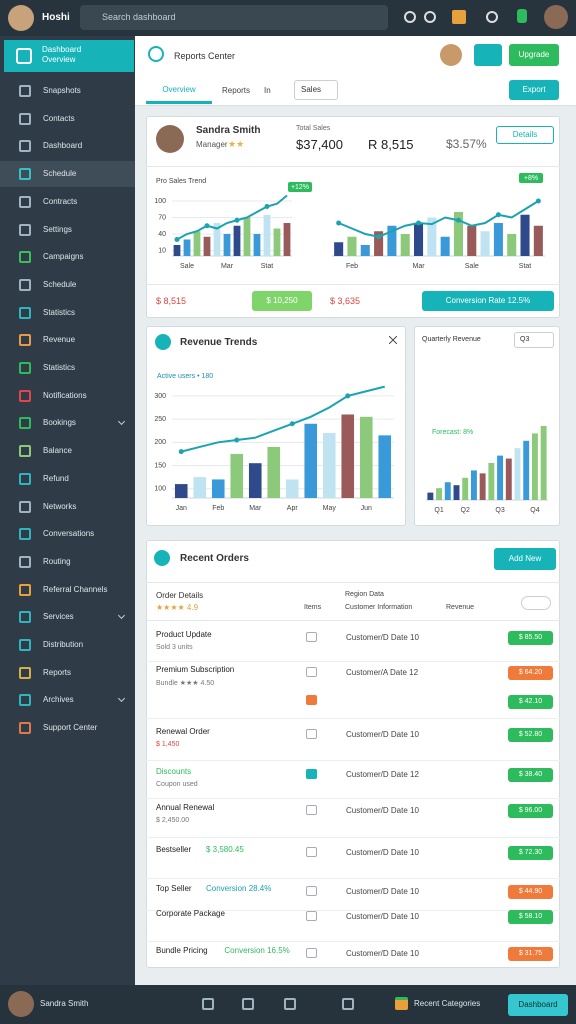 The width and height of the screenshot is (576, 1024). I want to click on search-box, so click(234, 17).